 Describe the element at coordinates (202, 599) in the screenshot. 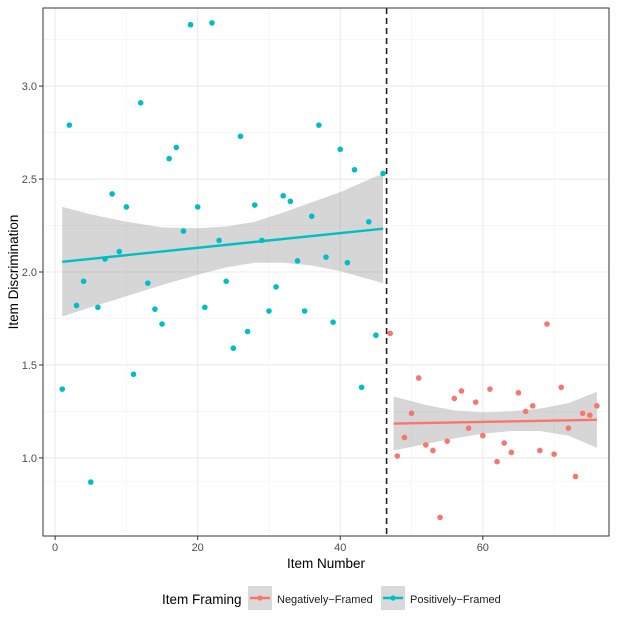

I see `legend-title: Item Framing` at that location.